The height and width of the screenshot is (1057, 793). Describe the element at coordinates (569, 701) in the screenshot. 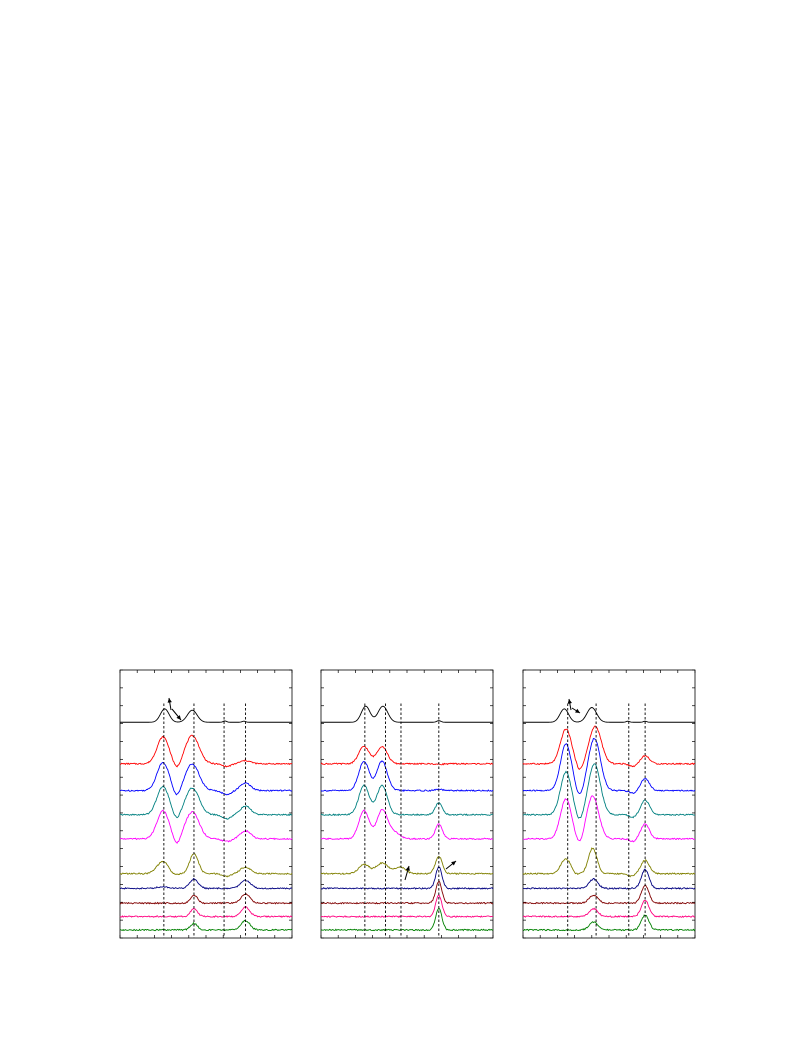

I see `annotation-arrow-5-head` at that location.